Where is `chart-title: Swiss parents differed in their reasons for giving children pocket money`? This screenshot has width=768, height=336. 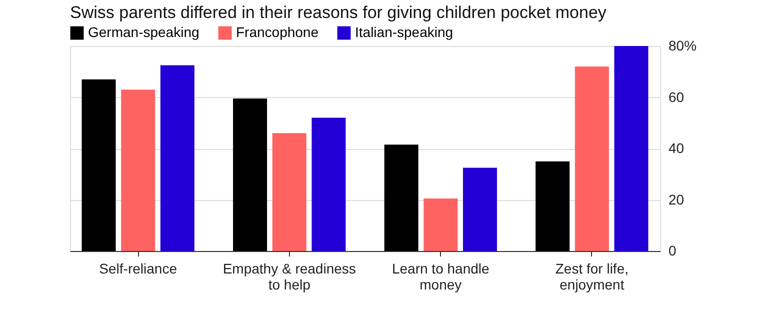
chart-title: Swiss parents differed in their reasons for giving children pocket money is located at coordinates (338, 12).